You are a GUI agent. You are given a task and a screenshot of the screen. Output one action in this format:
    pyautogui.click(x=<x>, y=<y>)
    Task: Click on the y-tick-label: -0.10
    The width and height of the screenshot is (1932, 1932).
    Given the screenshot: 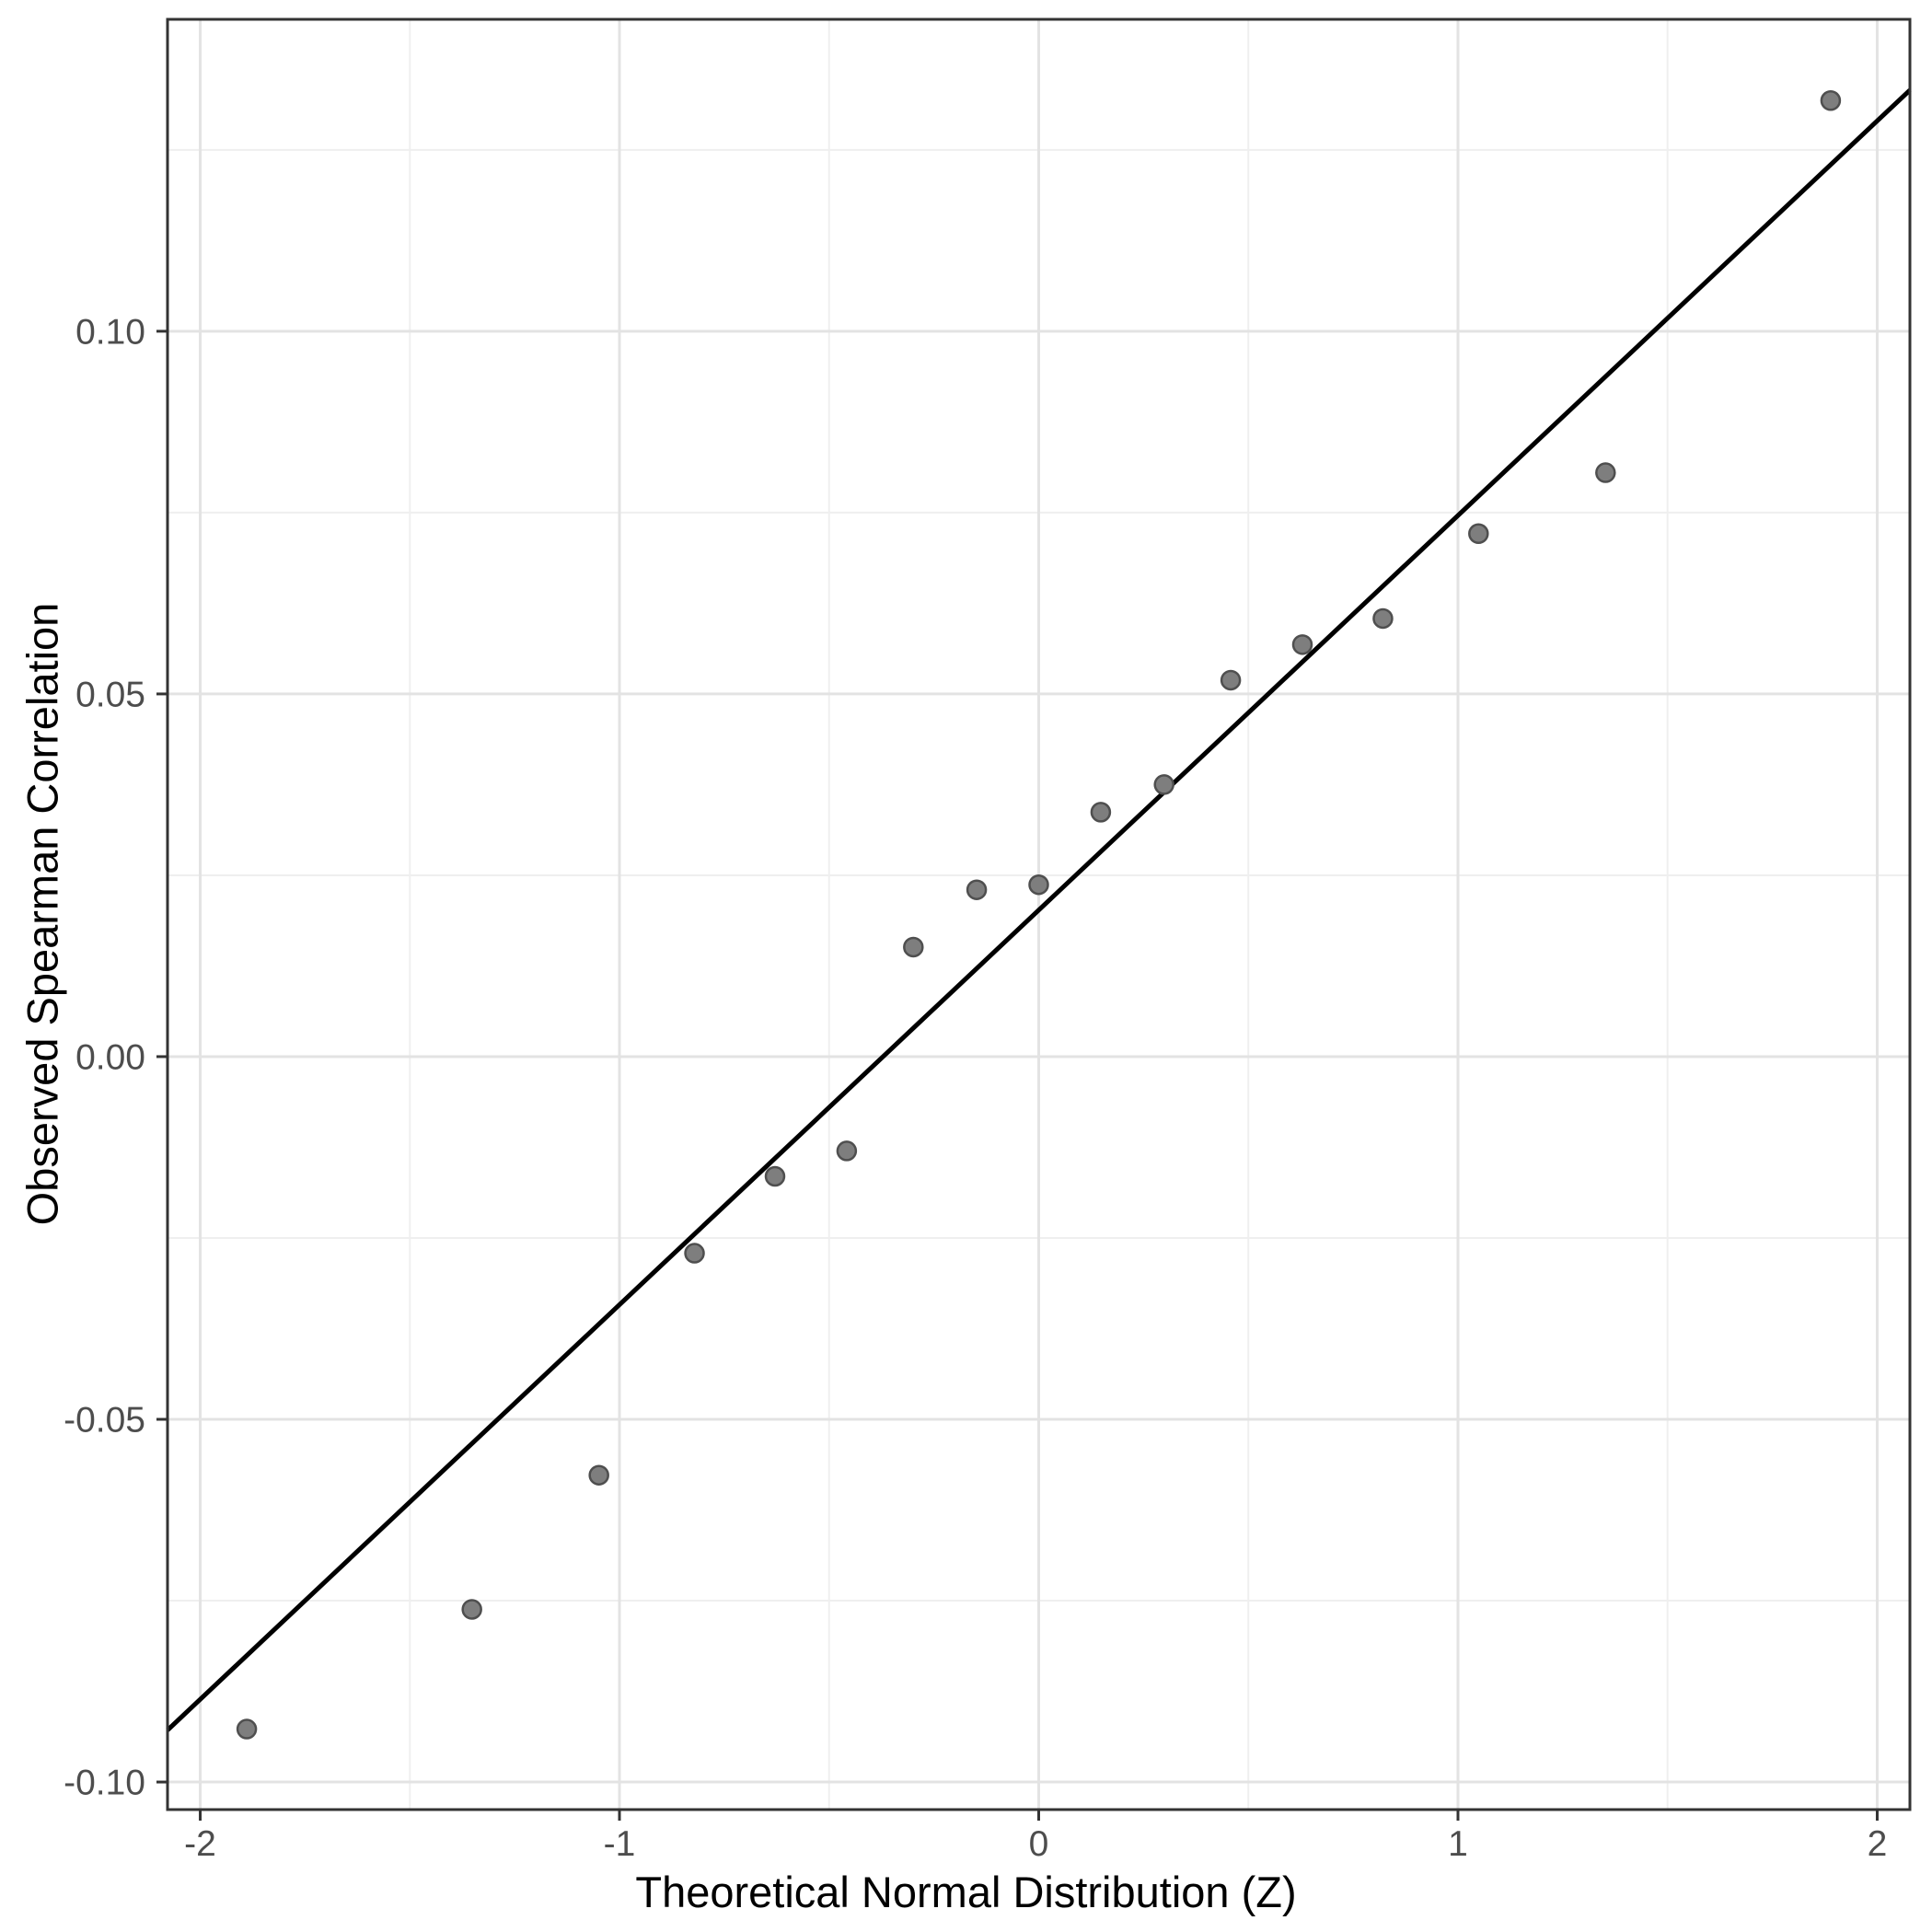 What is the action you would take?
    pyautogui.click(x=105, y=1784)
    